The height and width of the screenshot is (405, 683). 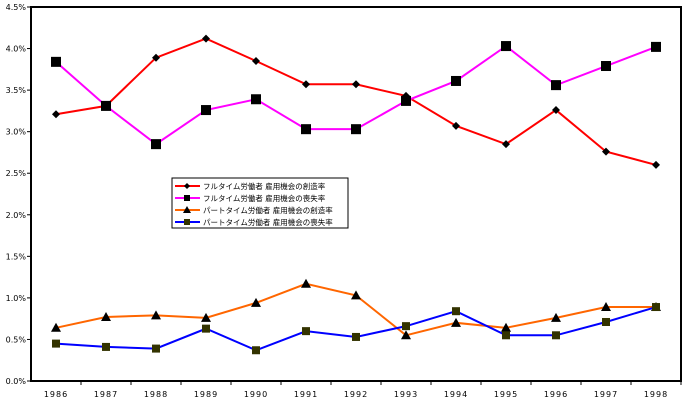 What do you see at coordinates (264, 186) in the screenshot?
I see `legend-label: フルタイム労働者 雇用機会の創造率` at bounding box center [264, 186].